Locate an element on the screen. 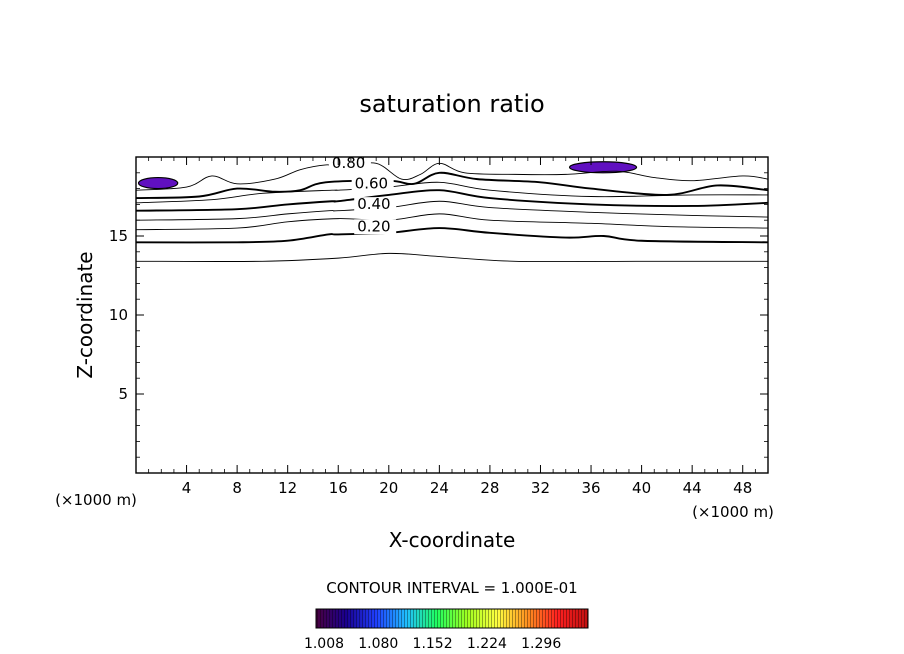  x-tick-label: 24 is located at coordinates (439, 488).